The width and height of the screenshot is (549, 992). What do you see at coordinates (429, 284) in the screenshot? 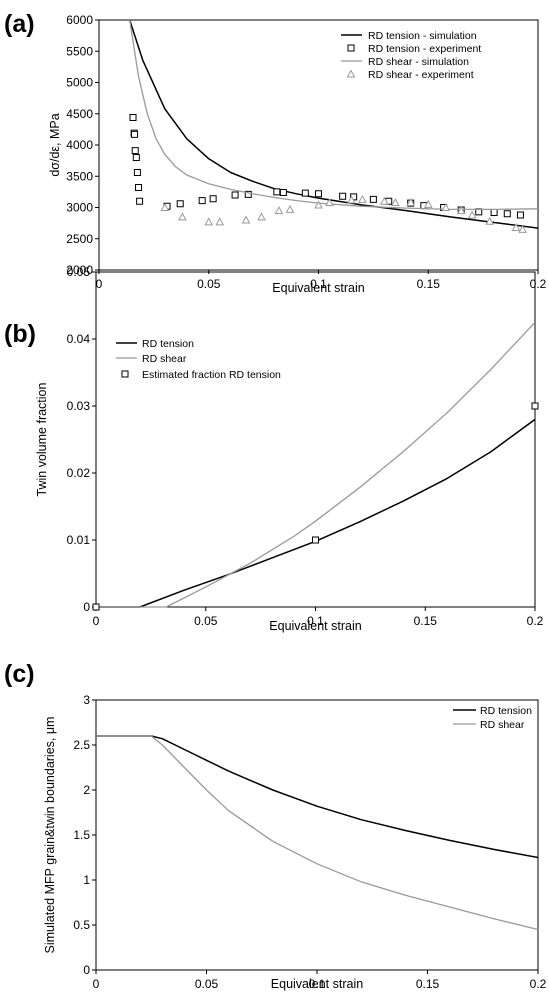
I see `panel-a-x-tick-label: 0.15` at bounding box center [429, 284].